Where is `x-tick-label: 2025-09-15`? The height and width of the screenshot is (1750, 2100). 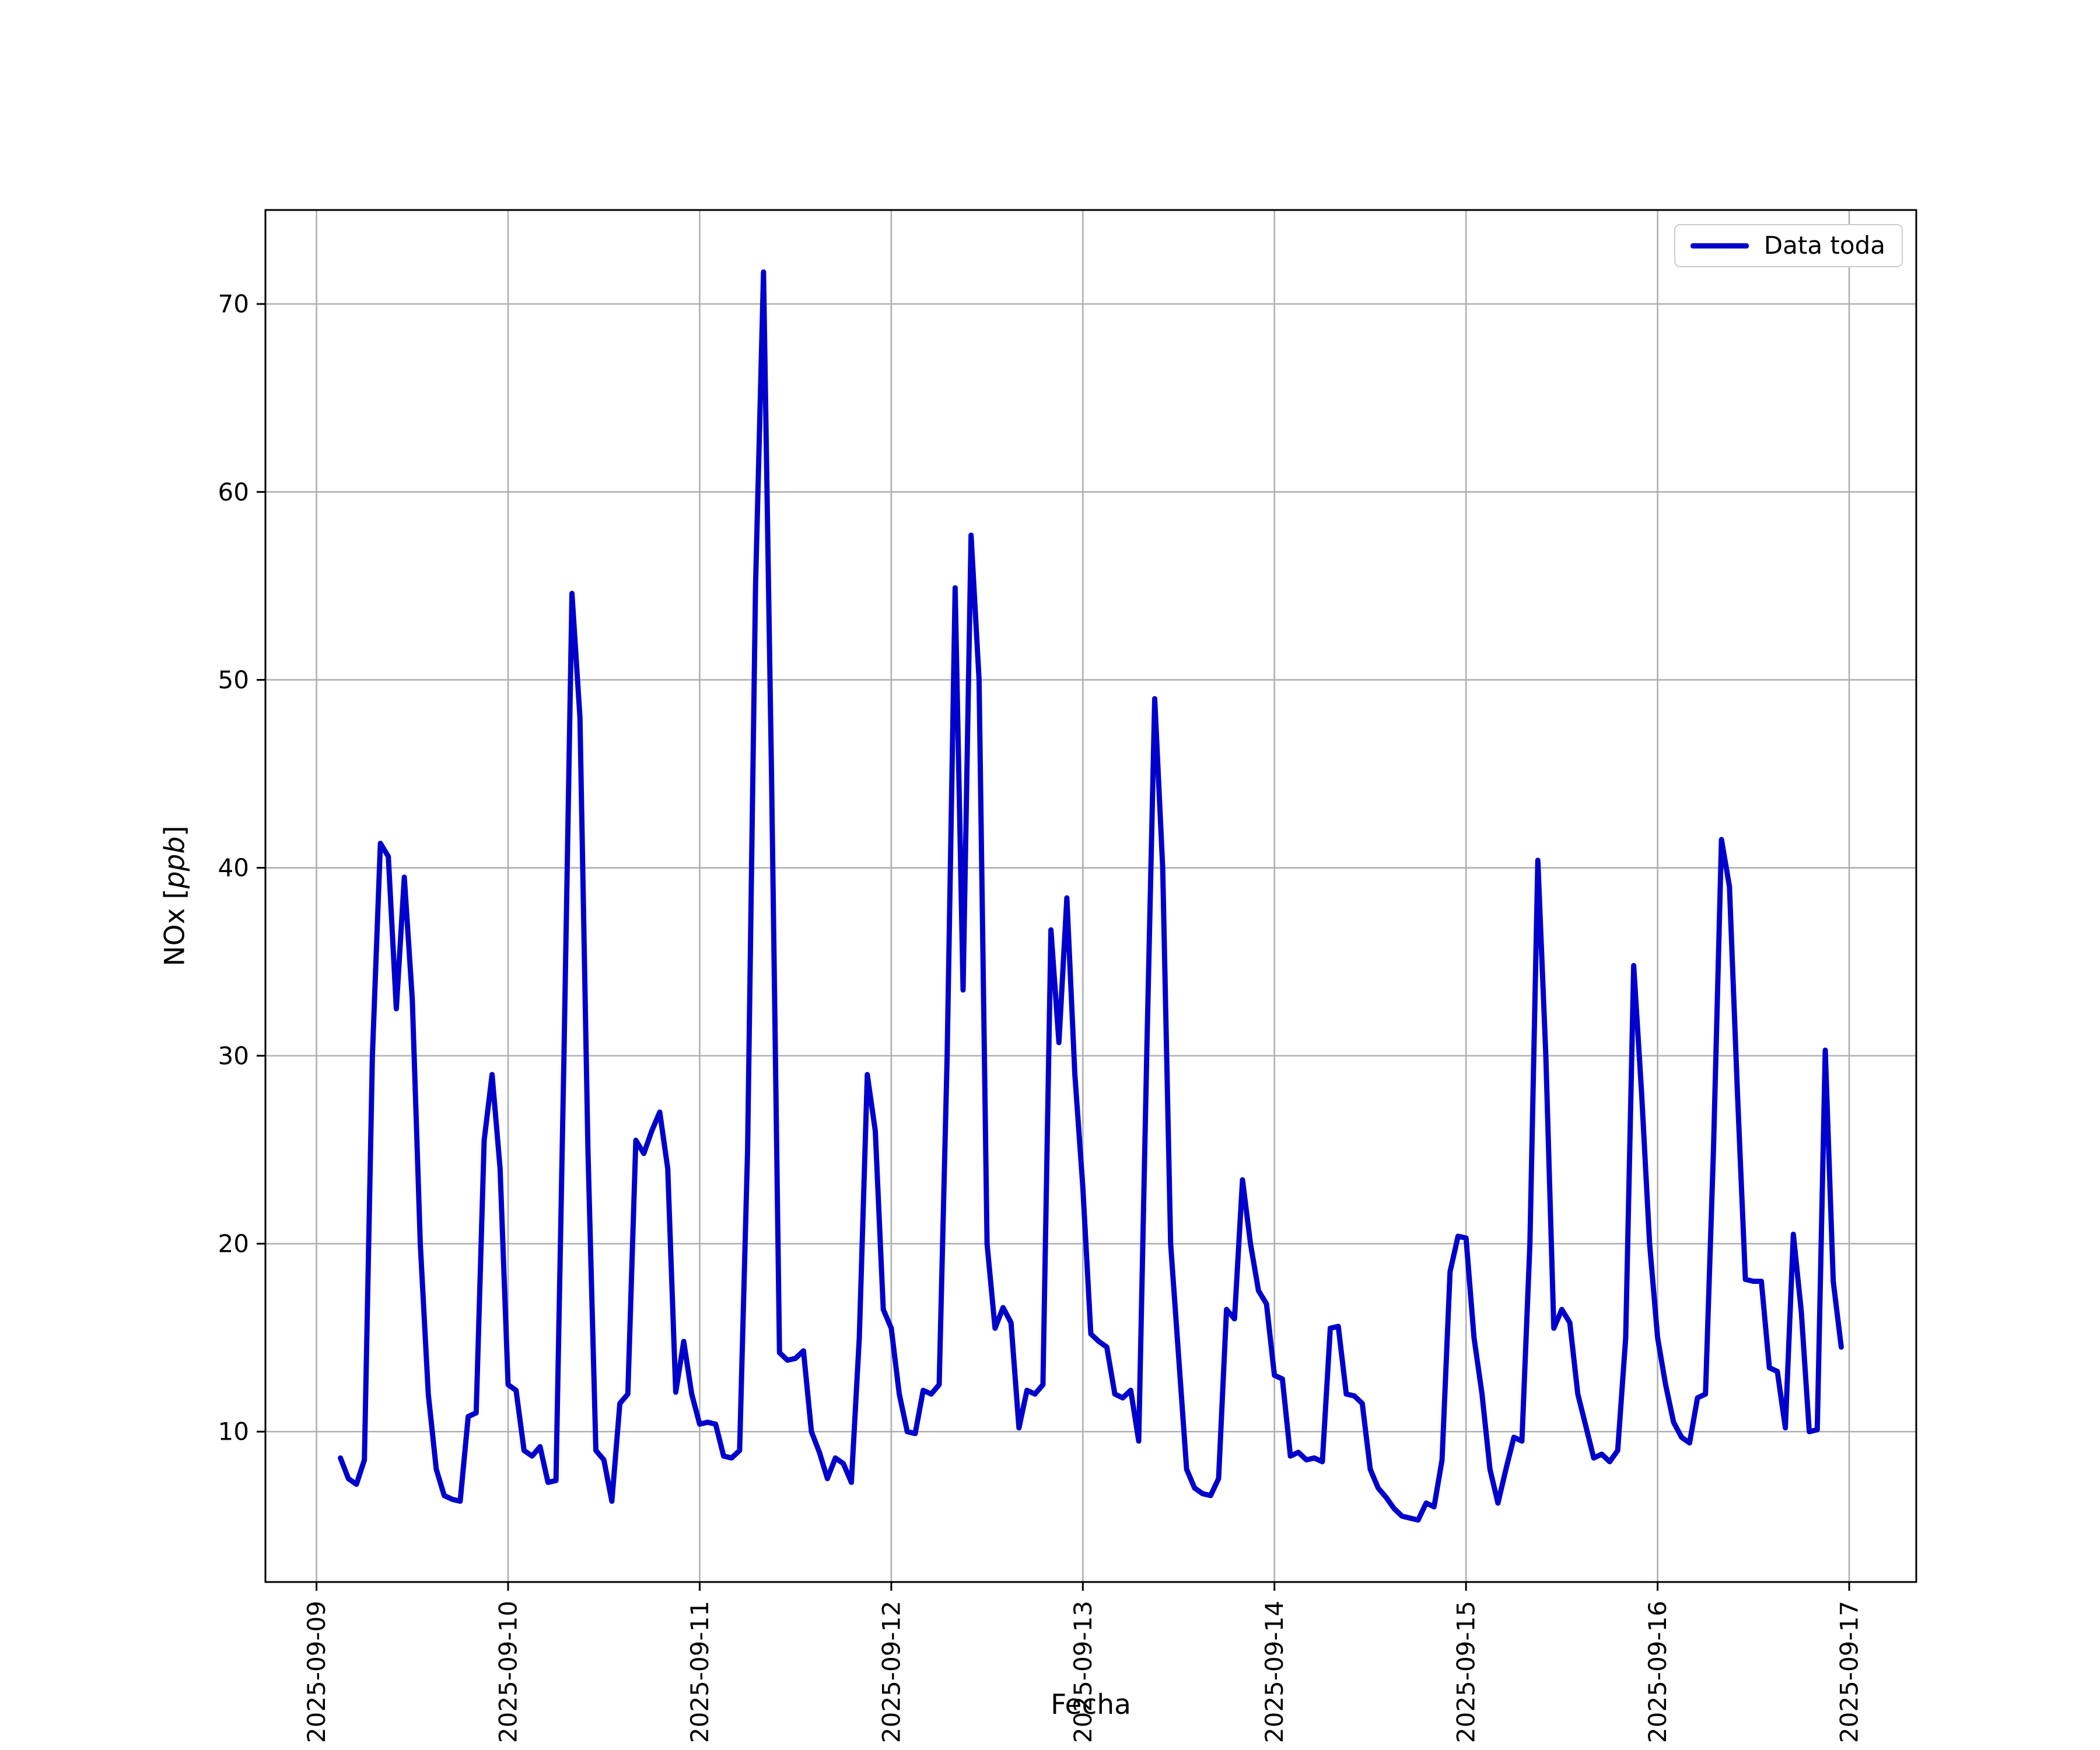
x-tick-label: 2025-09-15 is located at coordinates (1466, 1672).